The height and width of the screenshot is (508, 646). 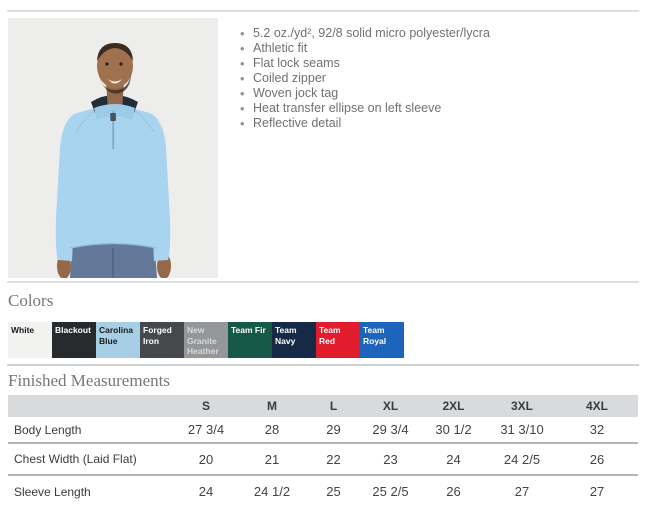 I want to click on size-column-header: 3XL, so click(x=521, y=406).